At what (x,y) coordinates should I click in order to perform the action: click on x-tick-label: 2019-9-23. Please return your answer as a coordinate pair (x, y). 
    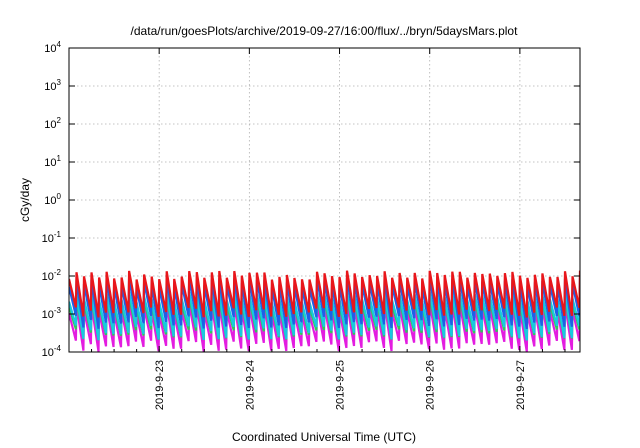
    Looking at the image, I should click on (160, 385).